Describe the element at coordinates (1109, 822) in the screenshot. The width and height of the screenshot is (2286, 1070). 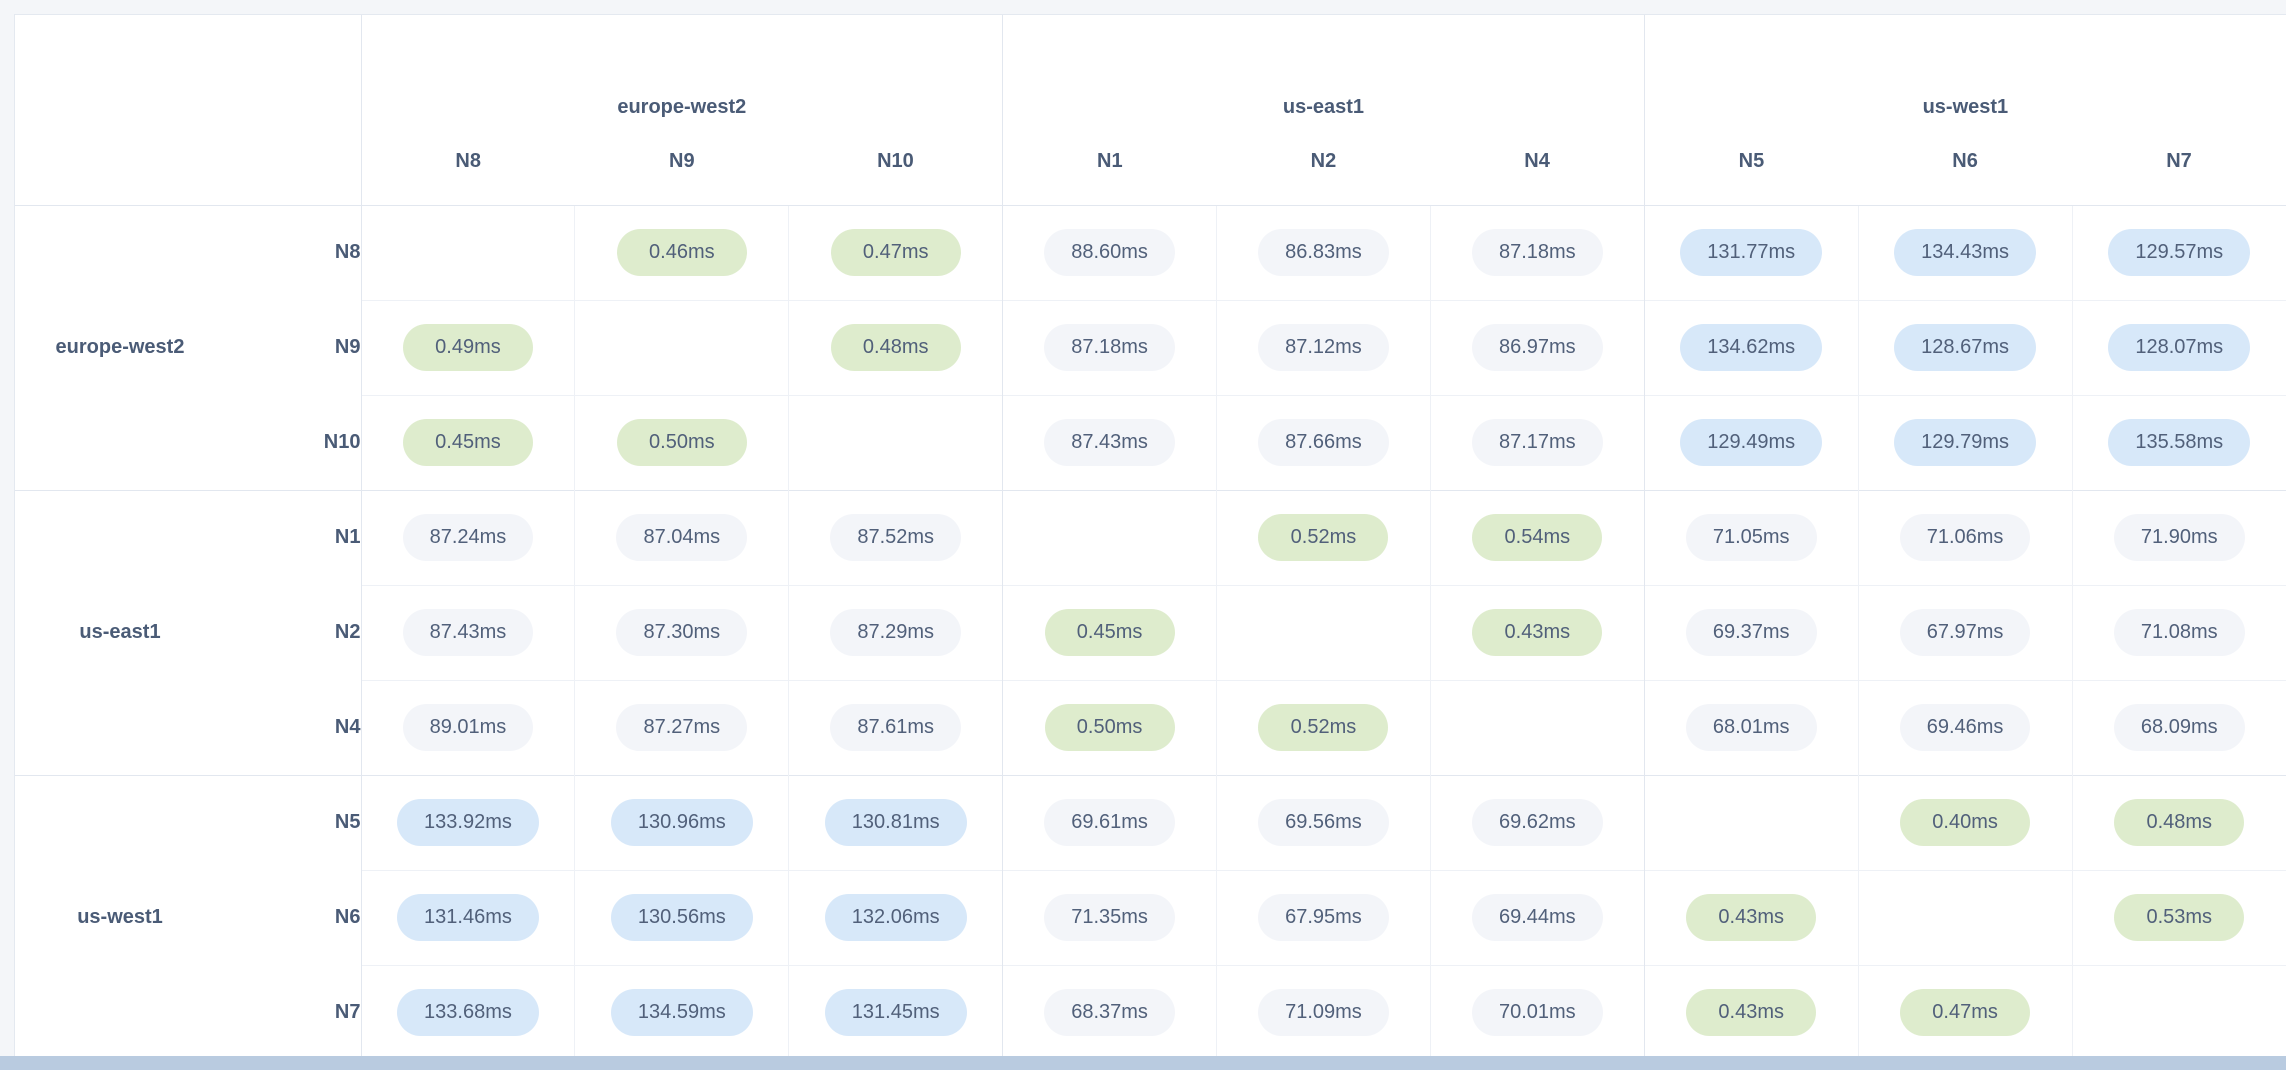
I see `latency-pill: 69.61ms` at that location.